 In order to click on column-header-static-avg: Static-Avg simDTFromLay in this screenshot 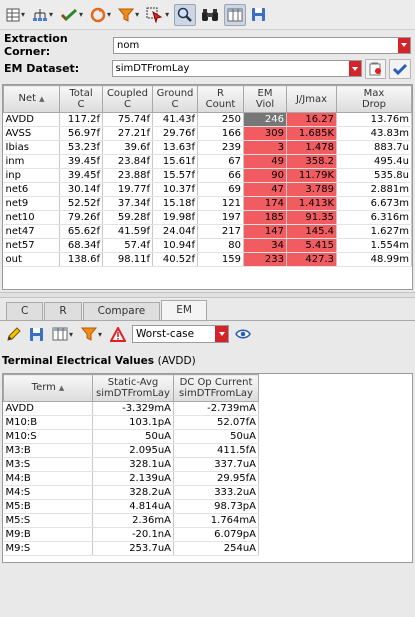, I will do `click(133, 388)`.